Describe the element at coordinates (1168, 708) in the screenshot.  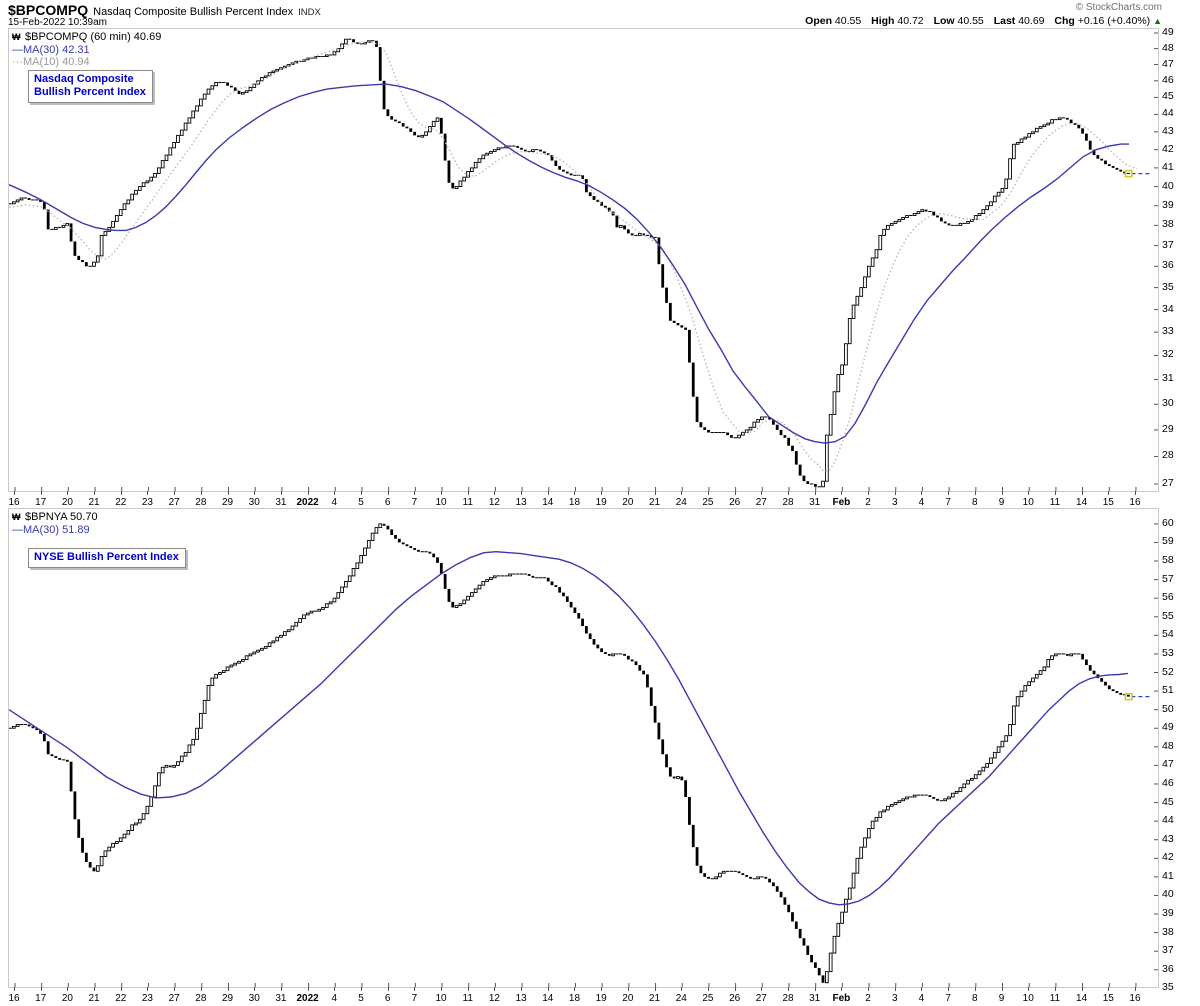
I see `y-axis-tick-label: 50` at that location.